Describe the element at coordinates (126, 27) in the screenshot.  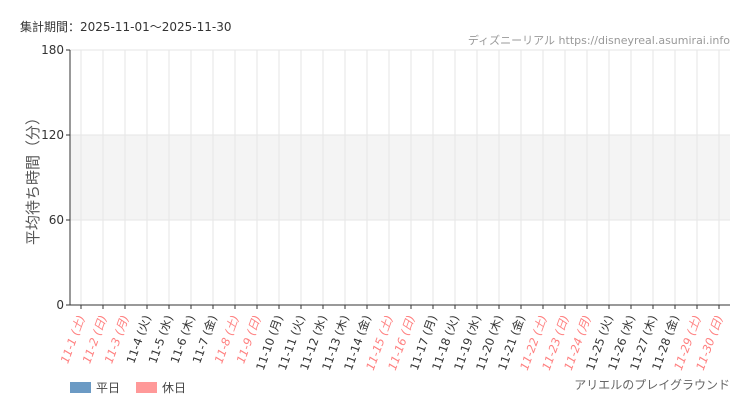
I see `period-label: 集計期間：2025-11-01〜2025-11-30` at that location.